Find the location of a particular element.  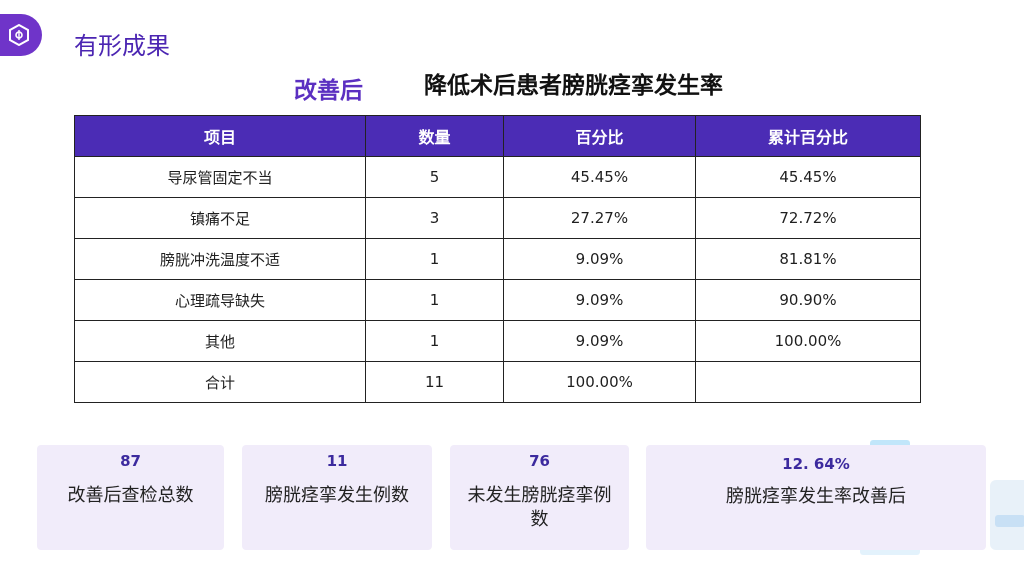

table-cell: 其他 is located at coordinates (220, 341).